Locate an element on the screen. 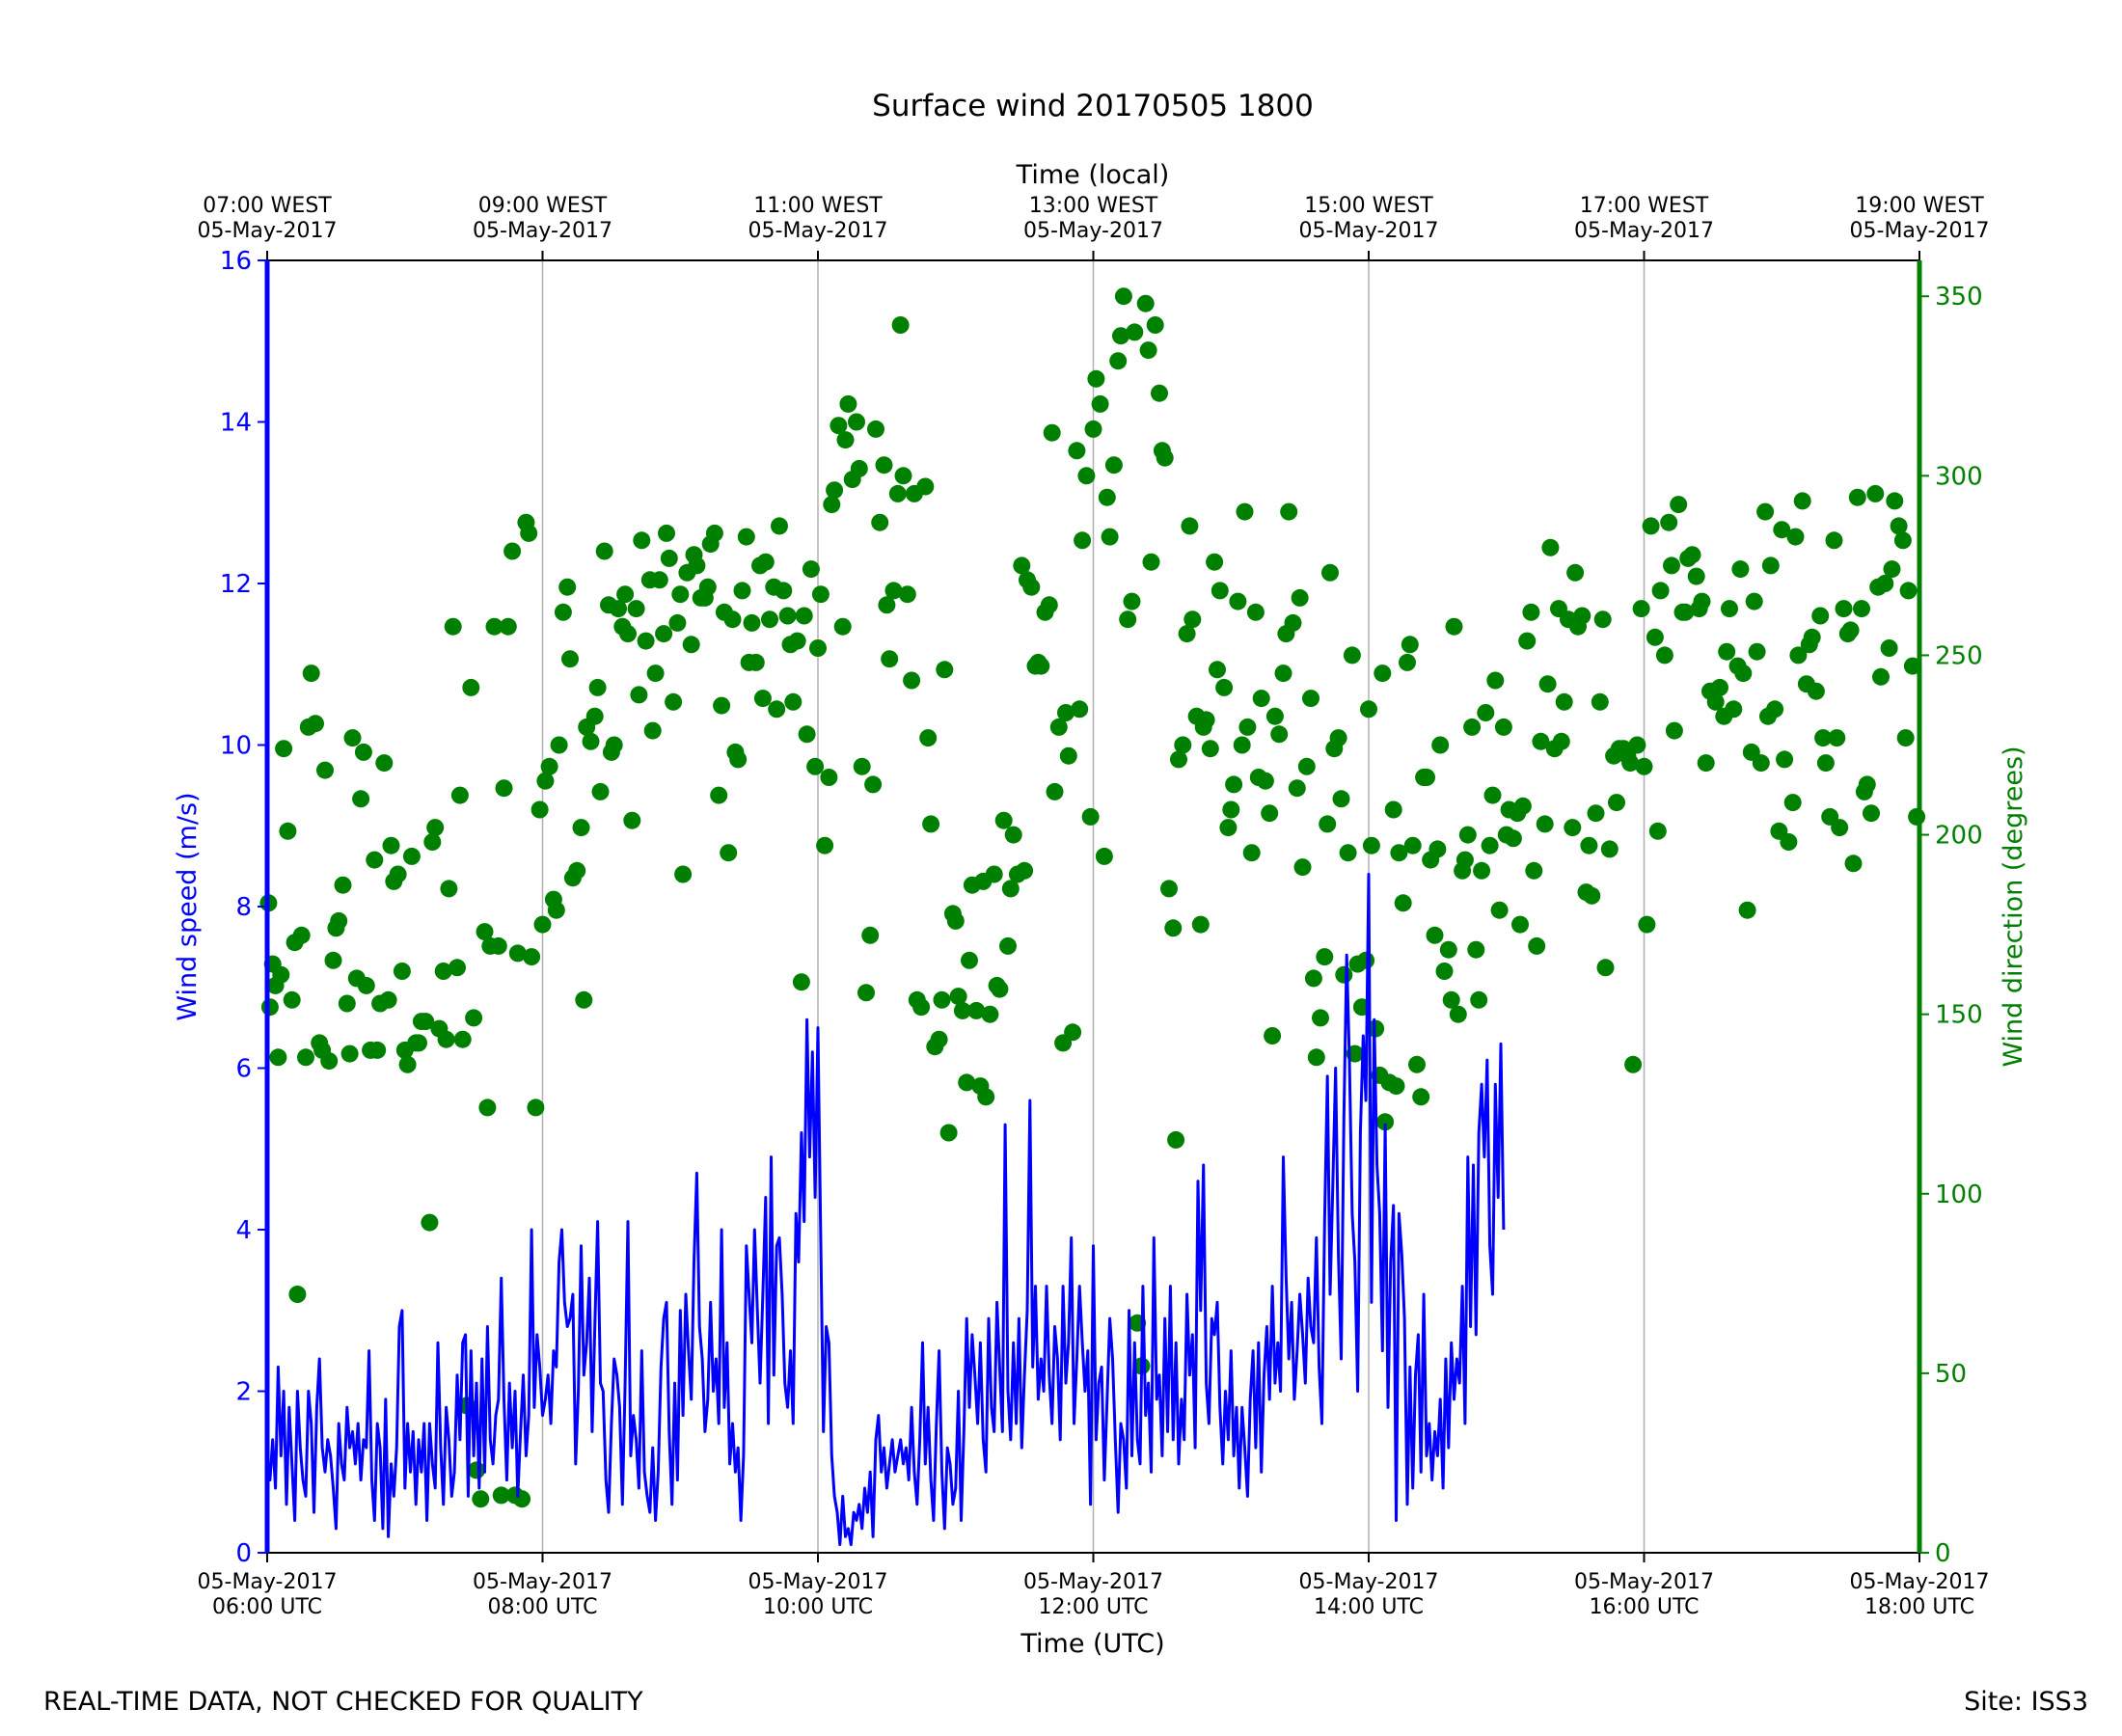 The height and width of the screenshot is (1736, 2122). y-tick-label: 2 is located at coordinates (244, 1392).